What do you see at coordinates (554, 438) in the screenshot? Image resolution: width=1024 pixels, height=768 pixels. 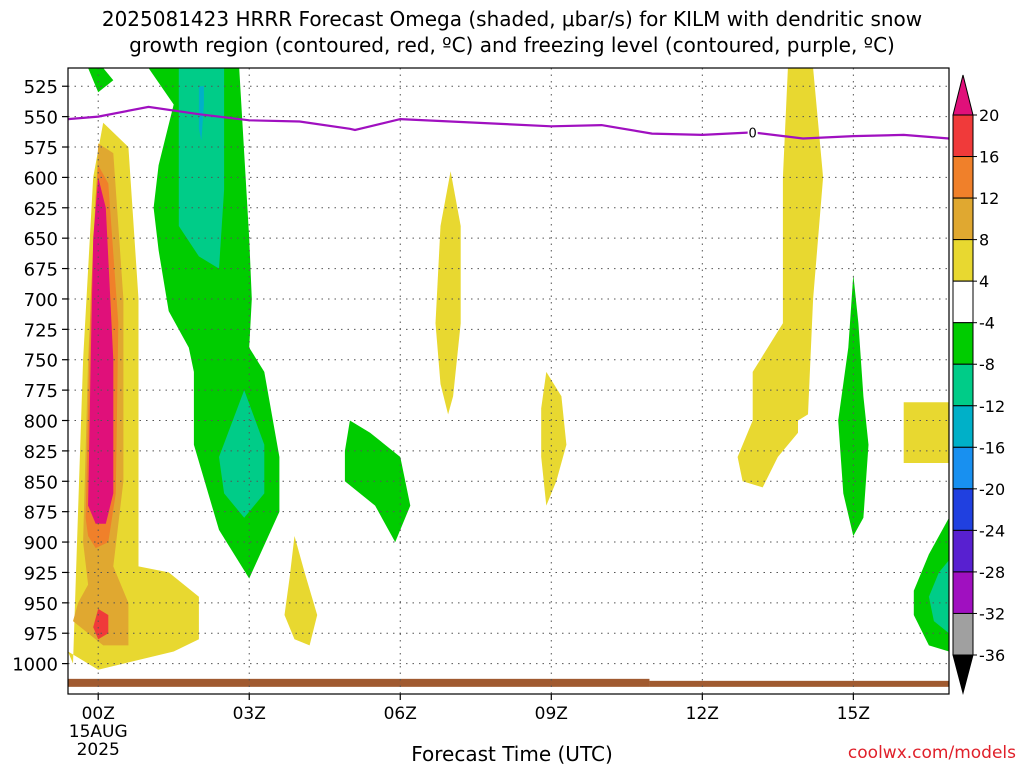 I see `omega-ascent-09z` at bounding box center [554, 438].